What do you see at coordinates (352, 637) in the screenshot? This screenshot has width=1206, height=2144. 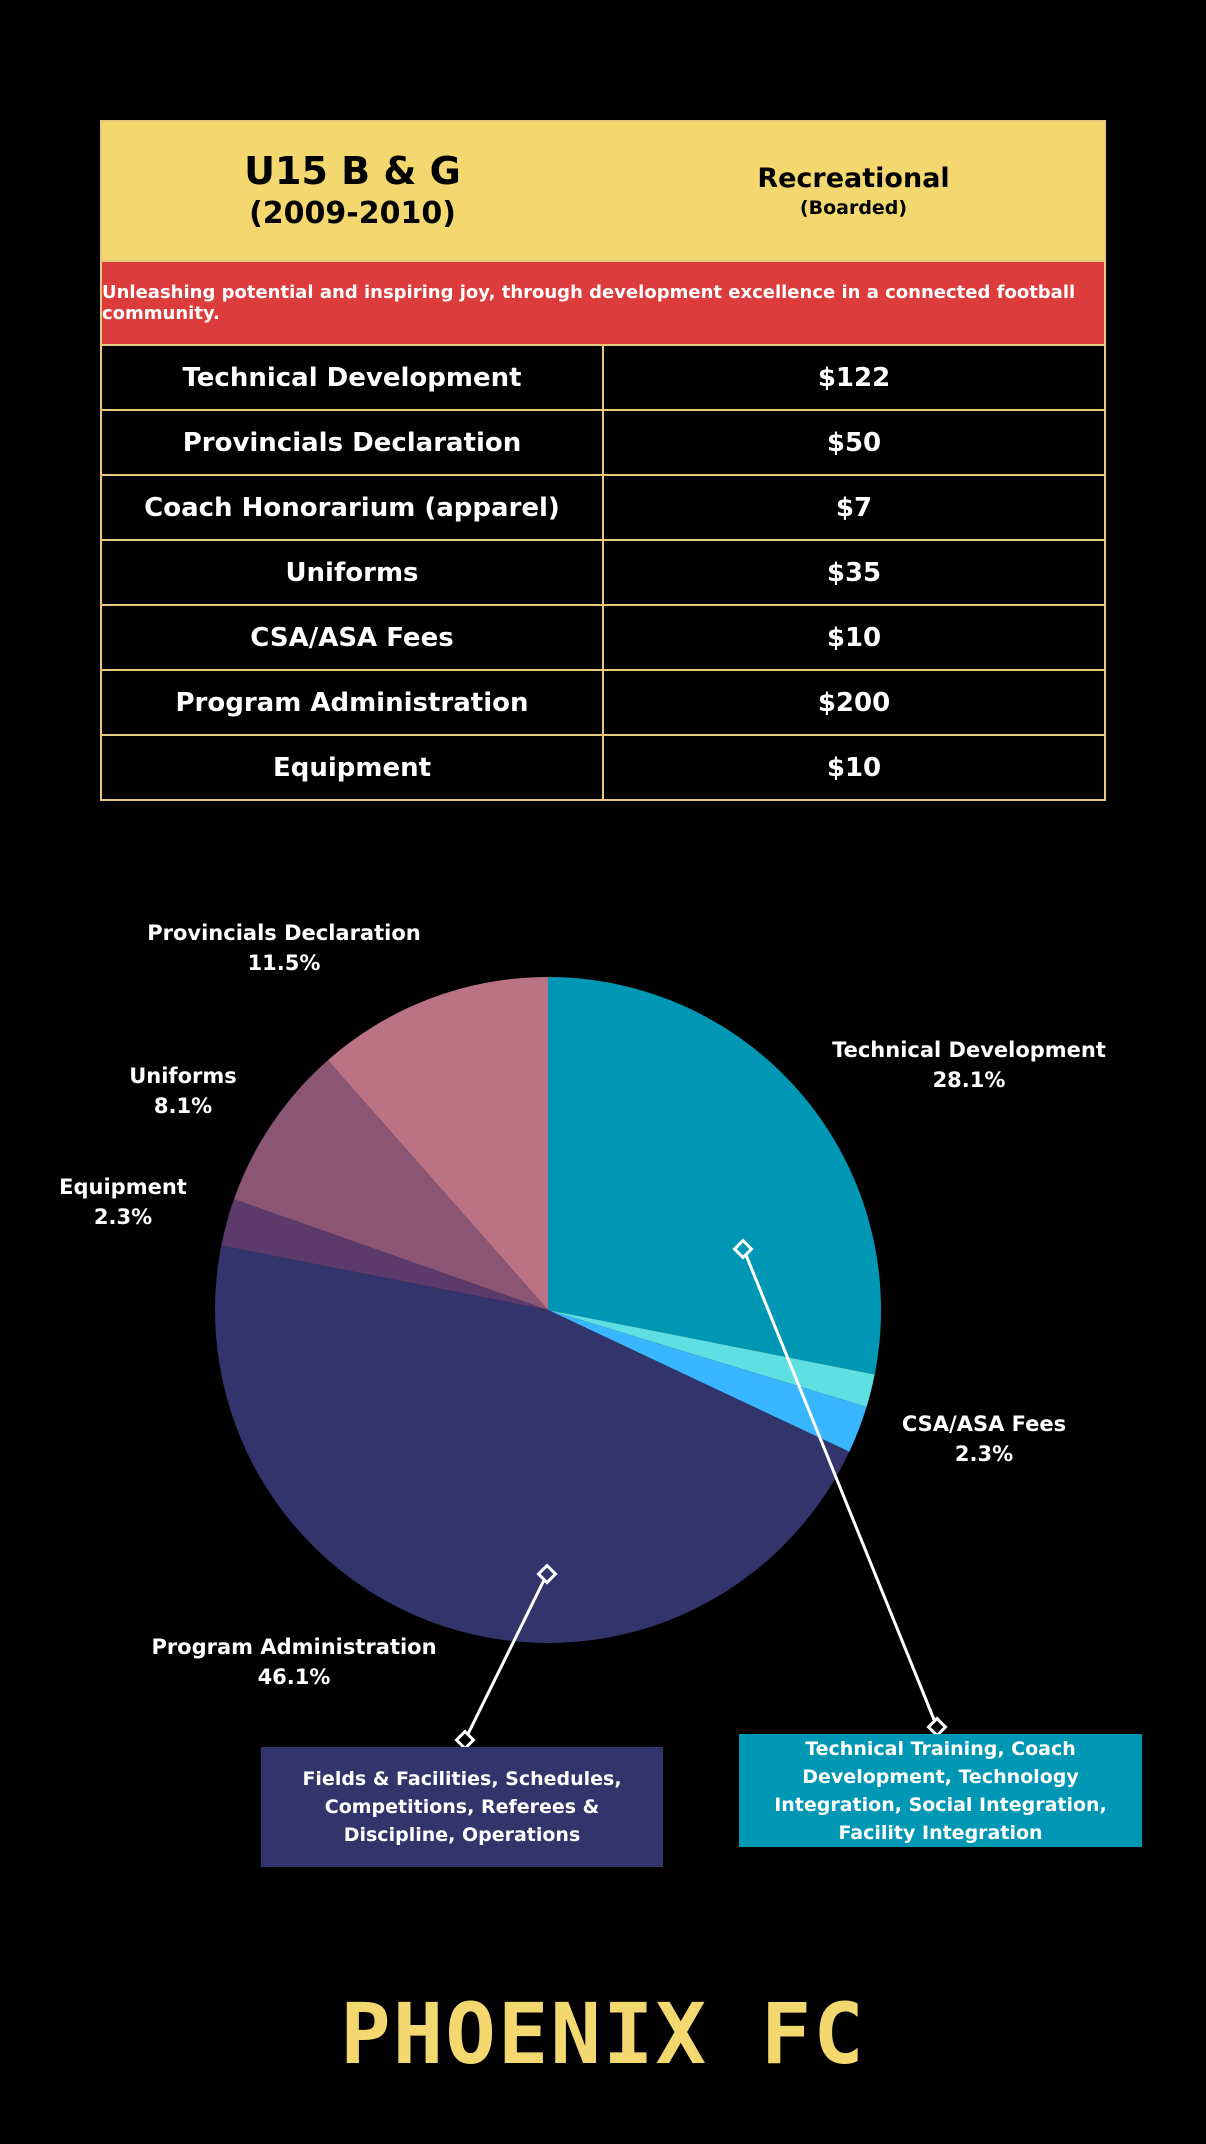 I see `fee-item: CSA/ASA Fees` at bounding box center [352, 637].